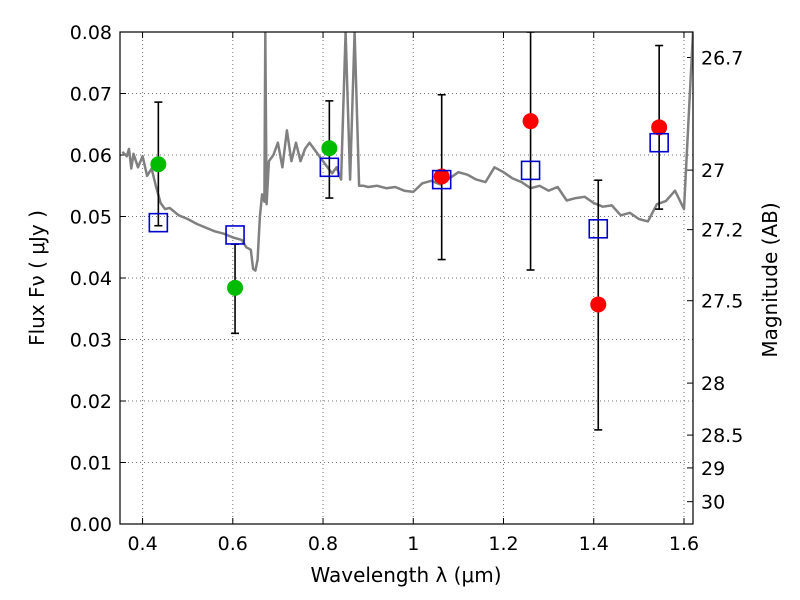 This screenshot has height=600, width=800. What do you see at coordinates (503, 544) in the screenshot?
I see `x-tick-label: 1.2` at bounding box center [503, 544].